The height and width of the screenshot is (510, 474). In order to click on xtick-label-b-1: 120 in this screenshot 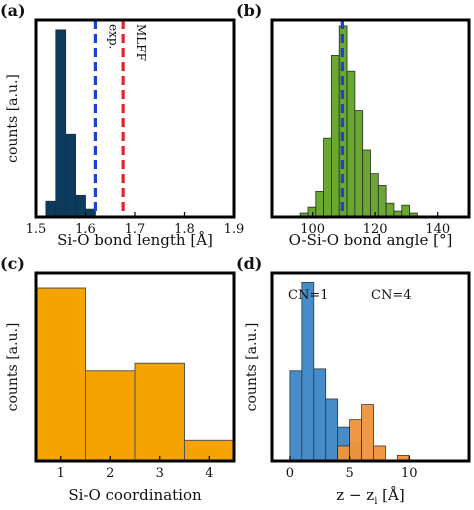, I will do `click(375, 229)`.